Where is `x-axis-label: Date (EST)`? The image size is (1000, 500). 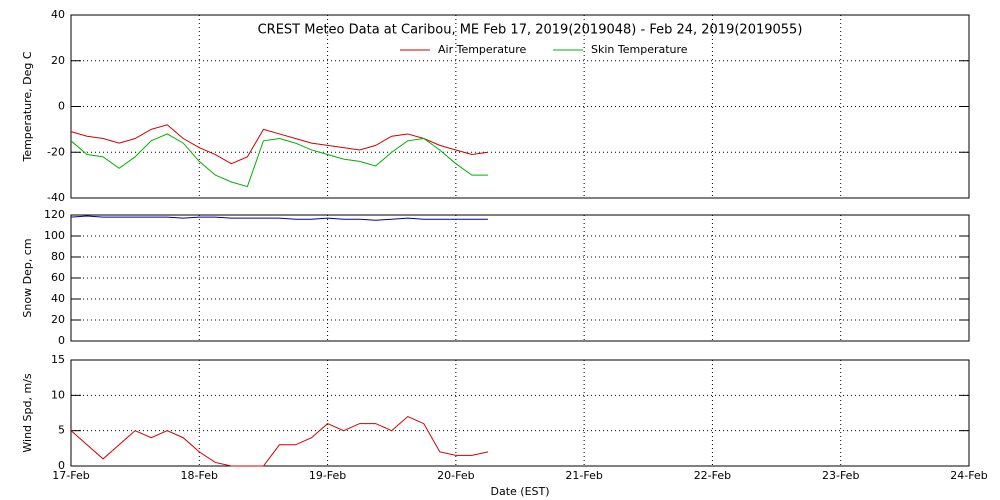
x-axis-label: Date (EST) is located at coordinates (519, 491).